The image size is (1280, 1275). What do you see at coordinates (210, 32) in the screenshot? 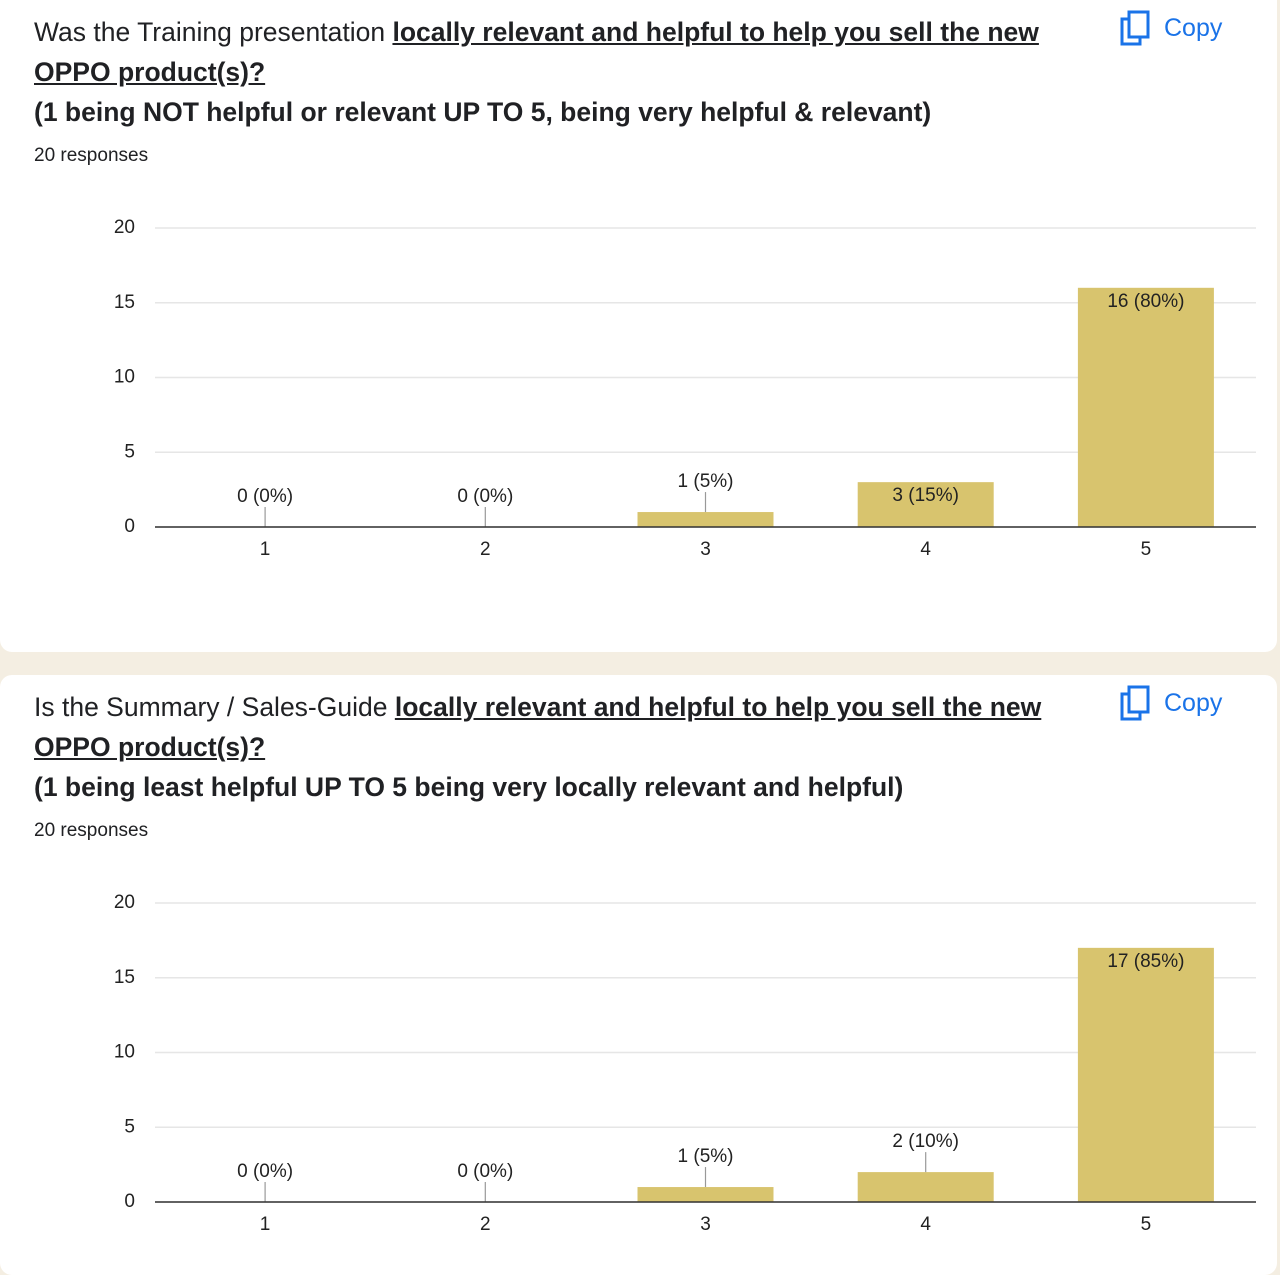
I see `title-text: Was the Training presentation` at bounding box center [210, 32].